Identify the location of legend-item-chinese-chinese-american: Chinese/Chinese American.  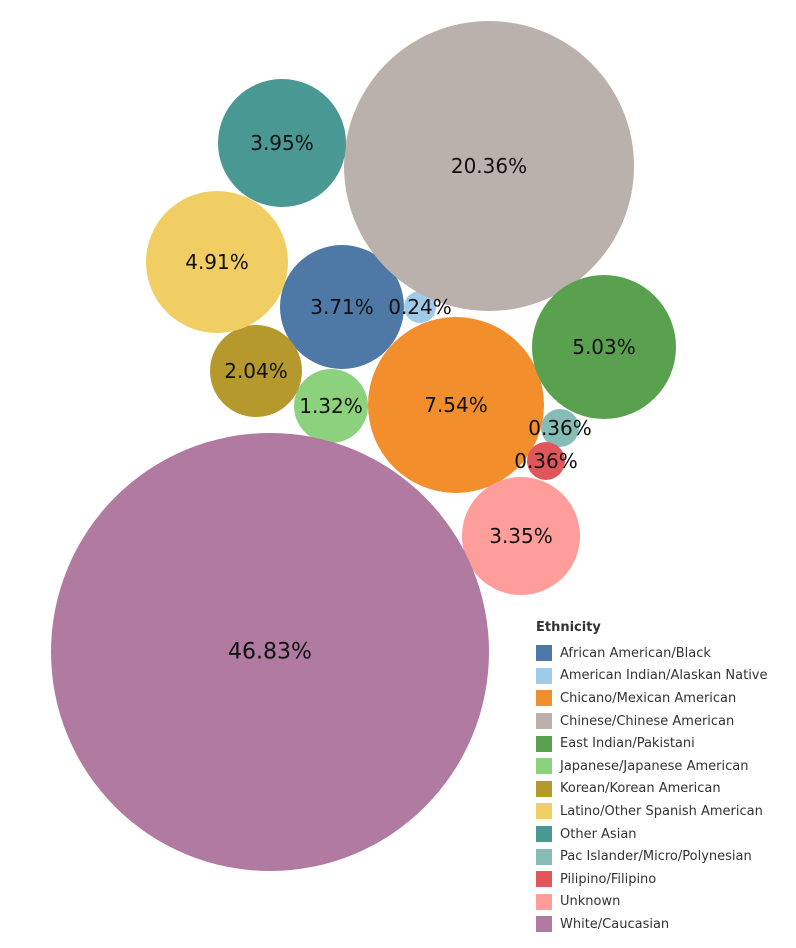
(664, 721).